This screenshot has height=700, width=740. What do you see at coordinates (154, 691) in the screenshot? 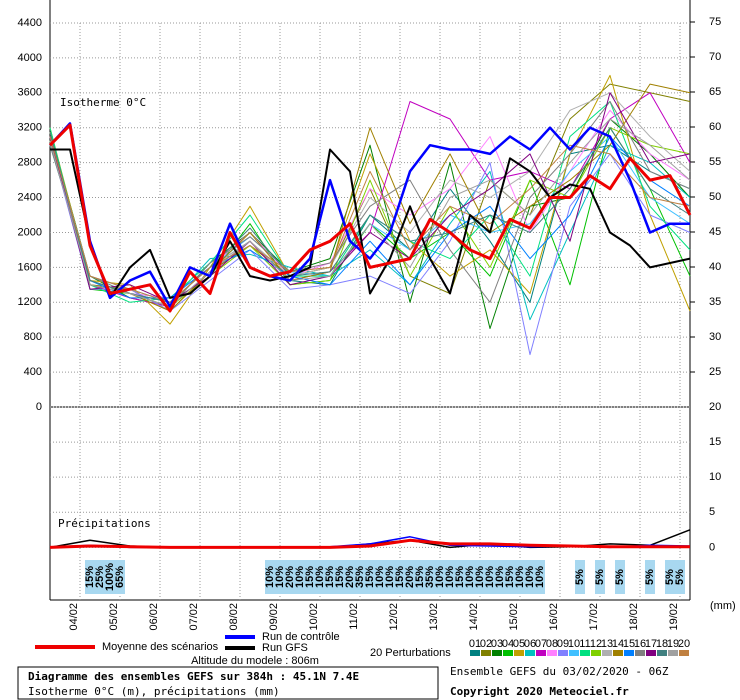
I see `chart-subtitle: Isotherme 0°C (m), précipitations (mm)` at bounding box center [154, 691].